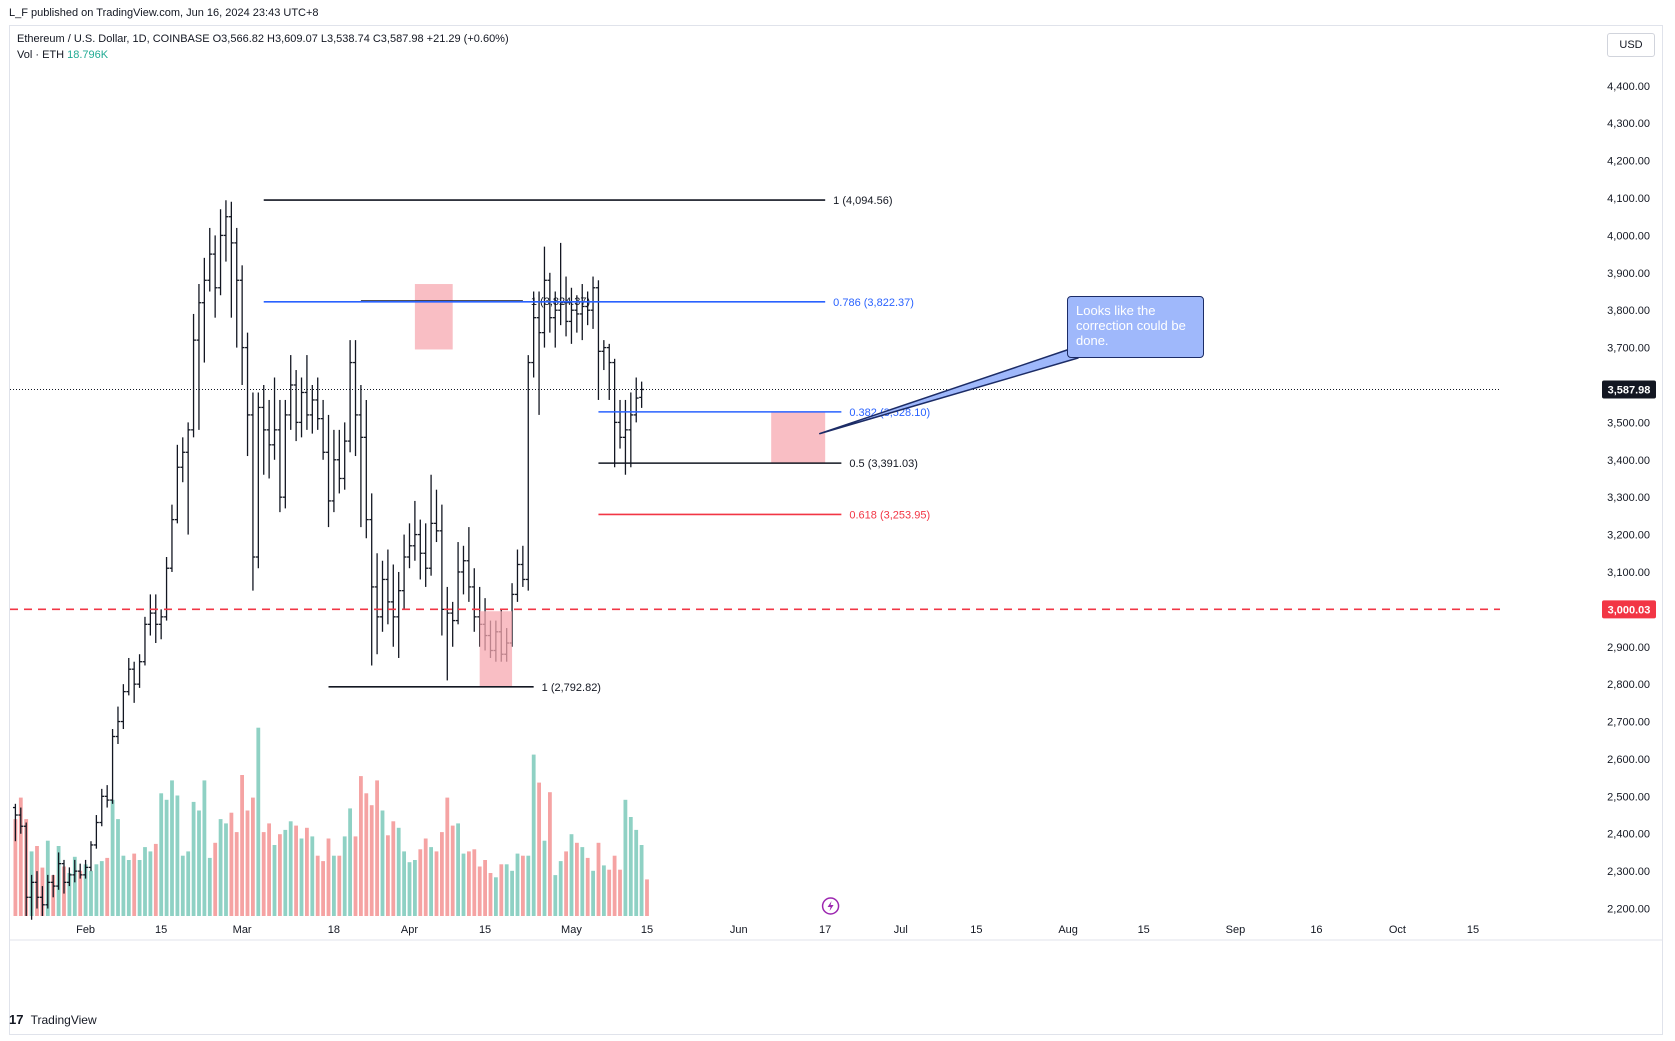 The image size is (1675, 1041). What do you see at coordinates (1628, 274) in the screenshot?
I see `price-tick-label: 3,900.00` at bounding box center [1628, 274].